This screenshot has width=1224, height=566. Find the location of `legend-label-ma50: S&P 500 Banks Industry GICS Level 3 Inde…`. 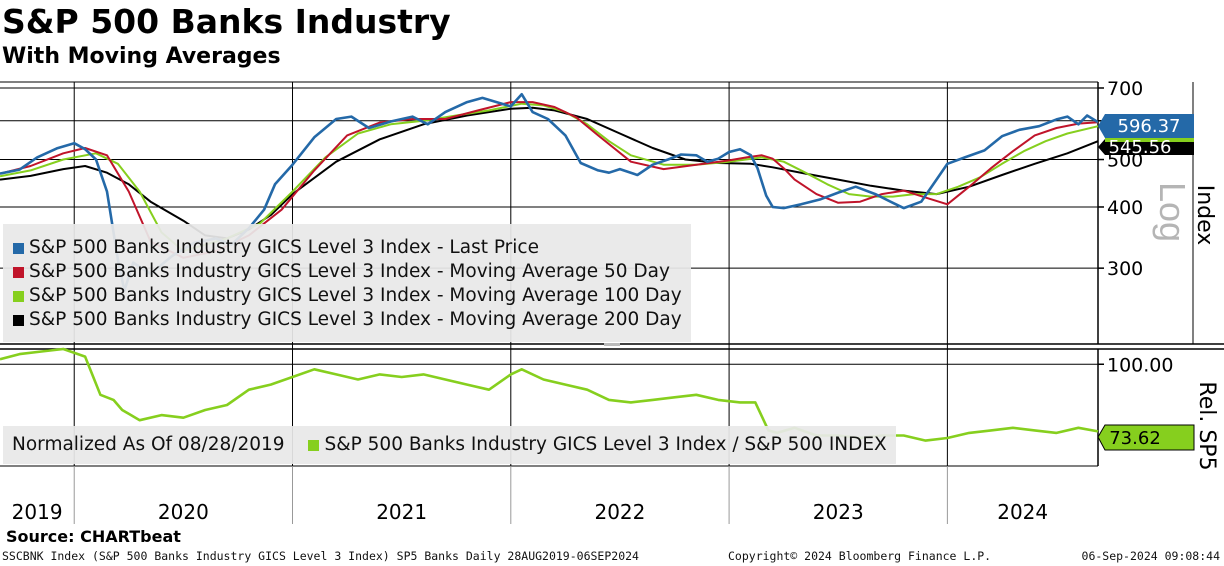

legend-label-ma50: S&P 500 Banks Industry GICS Level 3 Inde… is located at coordinates (349, 271).